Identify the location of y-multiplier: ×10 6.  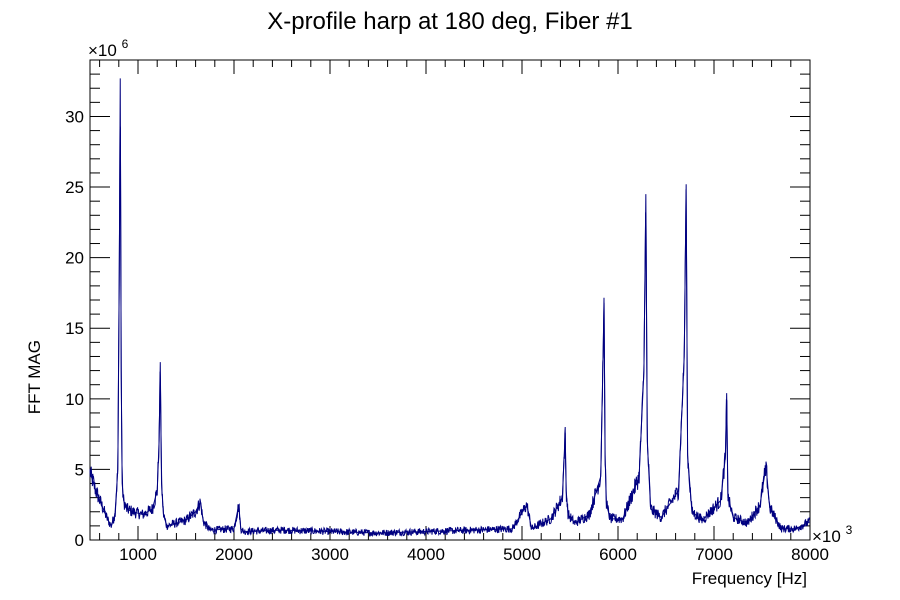
(108, 48).